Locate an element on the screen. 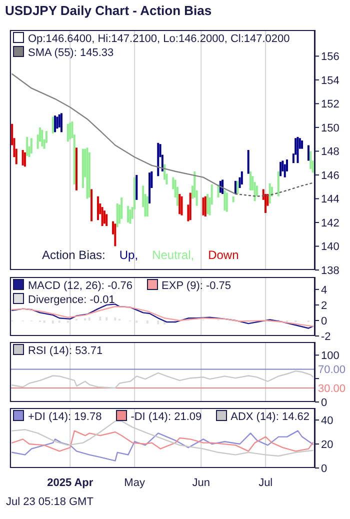 Image resolution: width=350 pixels, height=519 pixels. y-tick-label: 144 is located at coordinates (330, 200).